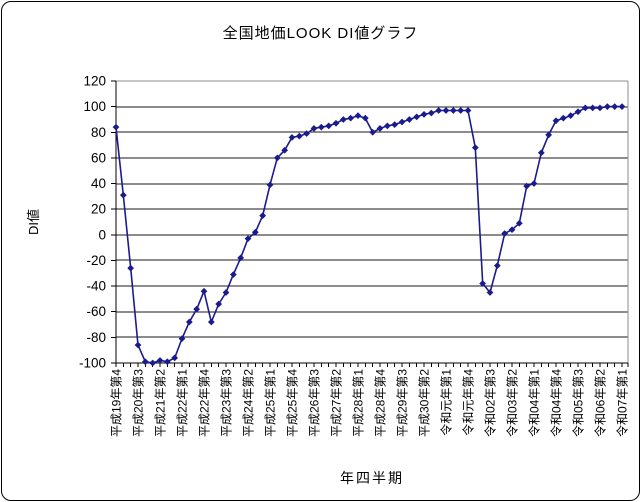 This screenshot has width=641, height=502. I want to click on y-tick-label: 80, so click(98, 132).